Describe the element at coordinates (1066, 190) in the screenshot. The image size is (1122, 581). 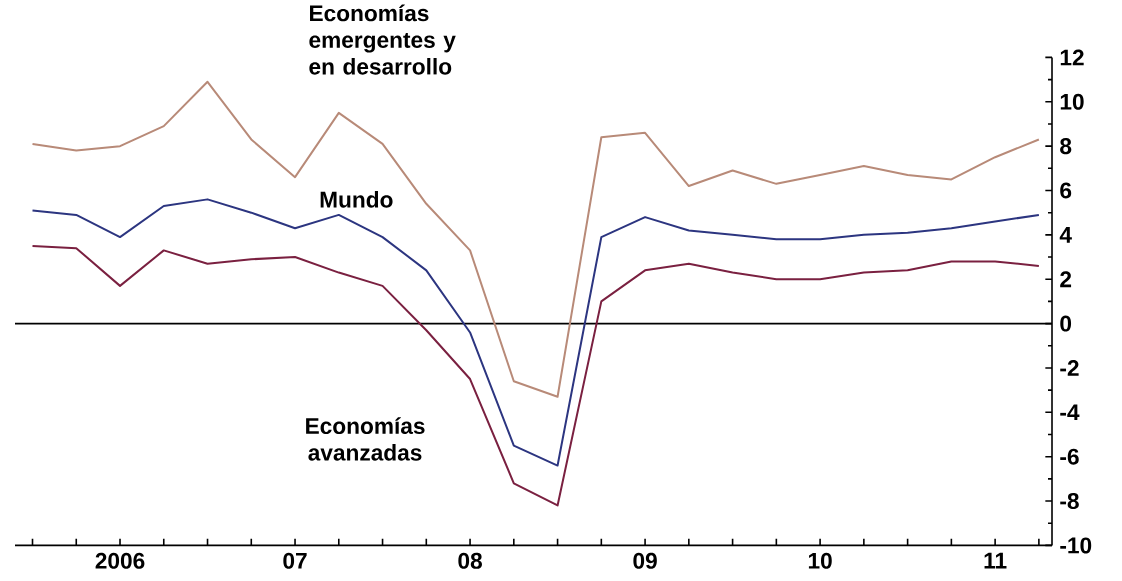
I see `y-tick-label: 6` at that location.